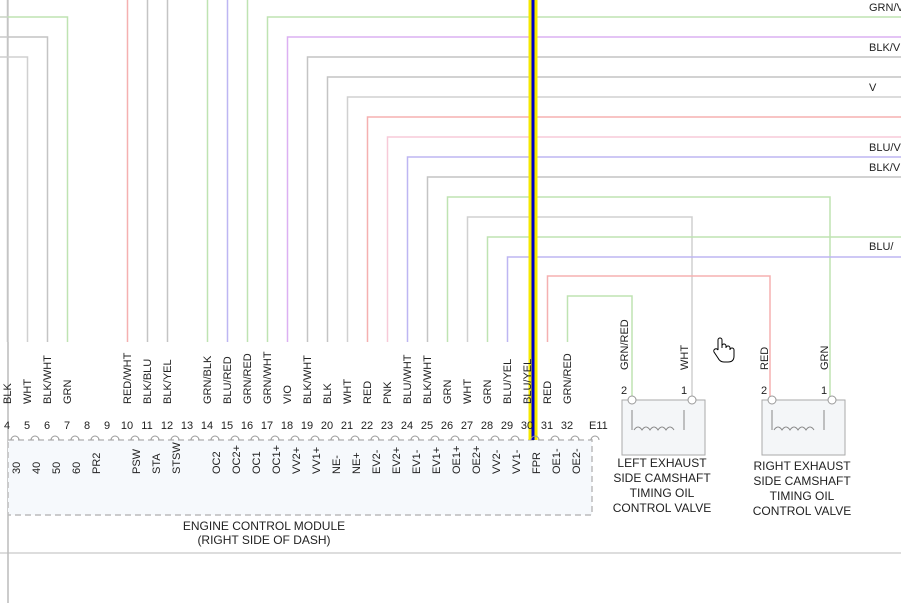  I want to click on terminal-label: PR2, so click(97, 463).